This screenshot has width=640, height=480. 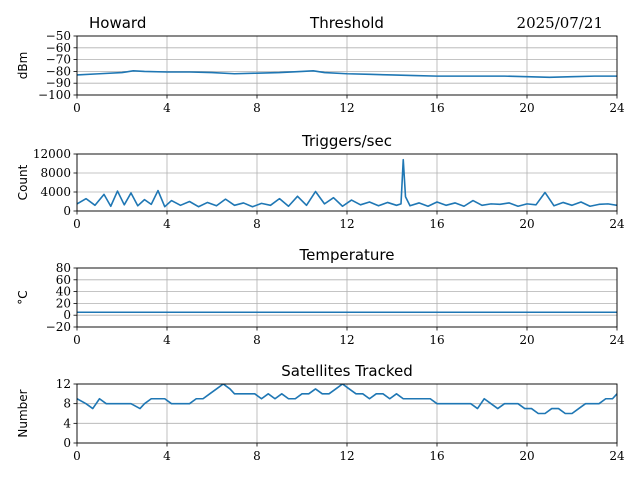 What do you see at coordinates (346, 23) in the screenshot?
I see `chart-title: Threshold` at bounding box center [346, 23].